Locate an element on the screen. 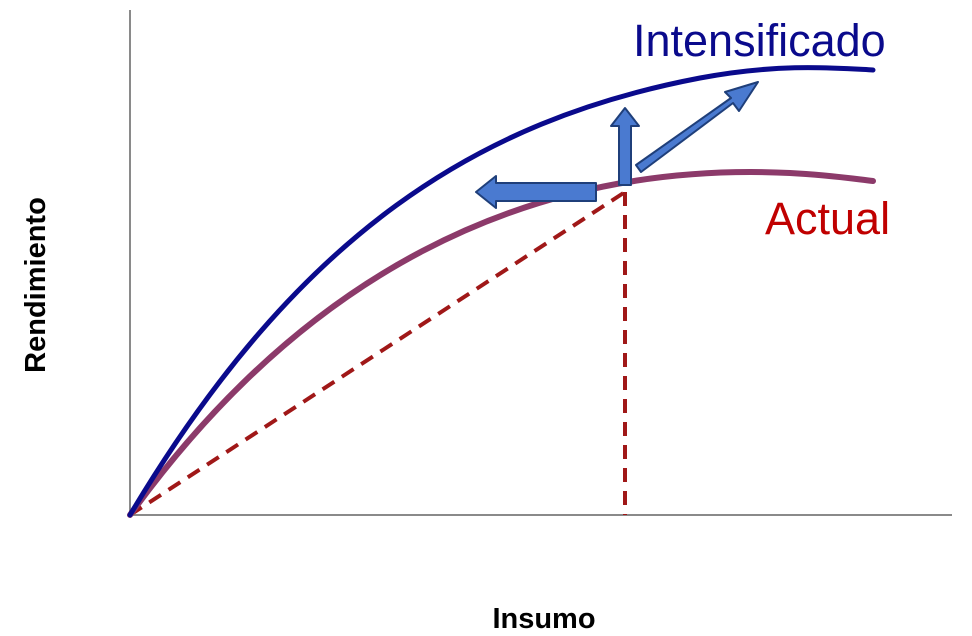 Image resolution: width=972 pixels, height=636 pixels. y-axis-title: Rendimiento is located at coordinates (36, 285).